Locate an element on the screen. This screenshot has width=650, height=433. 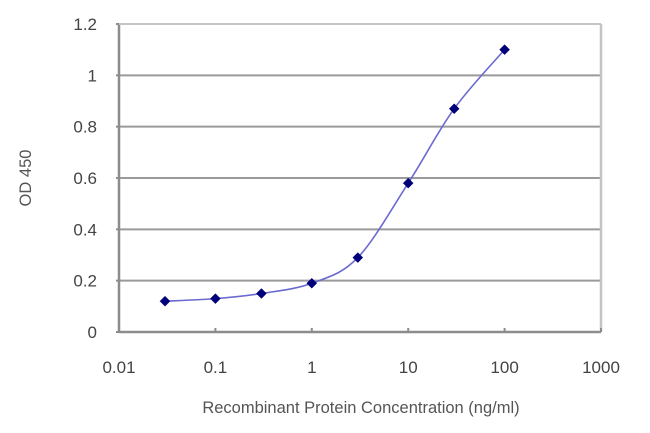
x-tick-label: 1 is located at coordinates (311, 367).